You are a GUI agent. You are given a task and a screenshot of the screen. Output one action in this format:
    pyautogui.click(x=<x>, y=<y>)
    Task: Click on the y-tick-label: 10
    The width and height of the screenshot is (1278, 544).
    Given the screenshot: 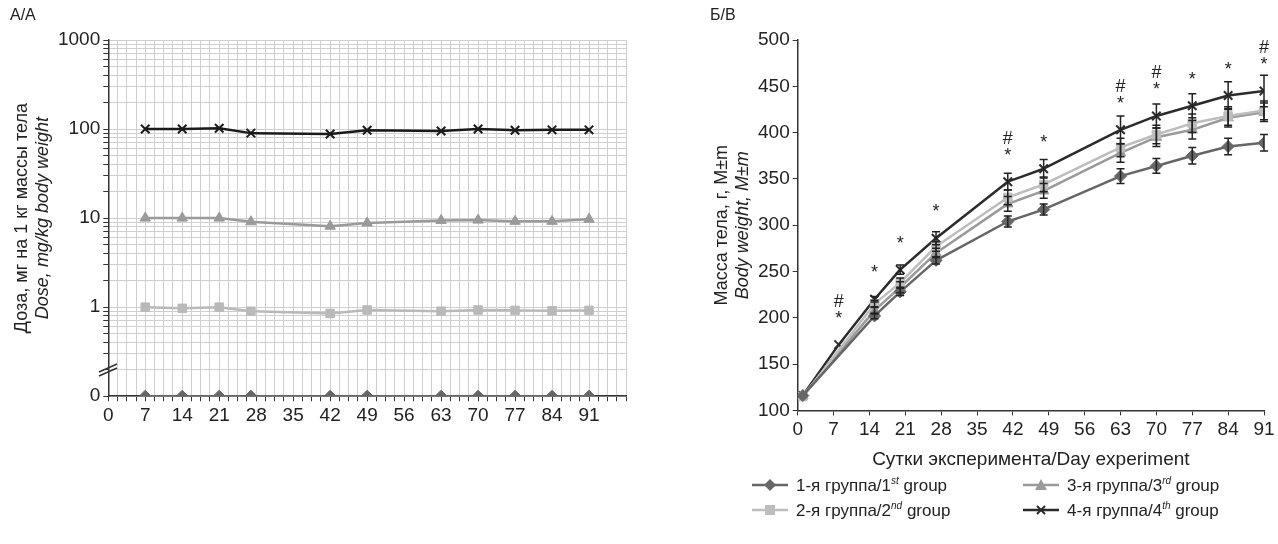 What is the action you would take?
    pyautogui.click(x=90, y=217)
    